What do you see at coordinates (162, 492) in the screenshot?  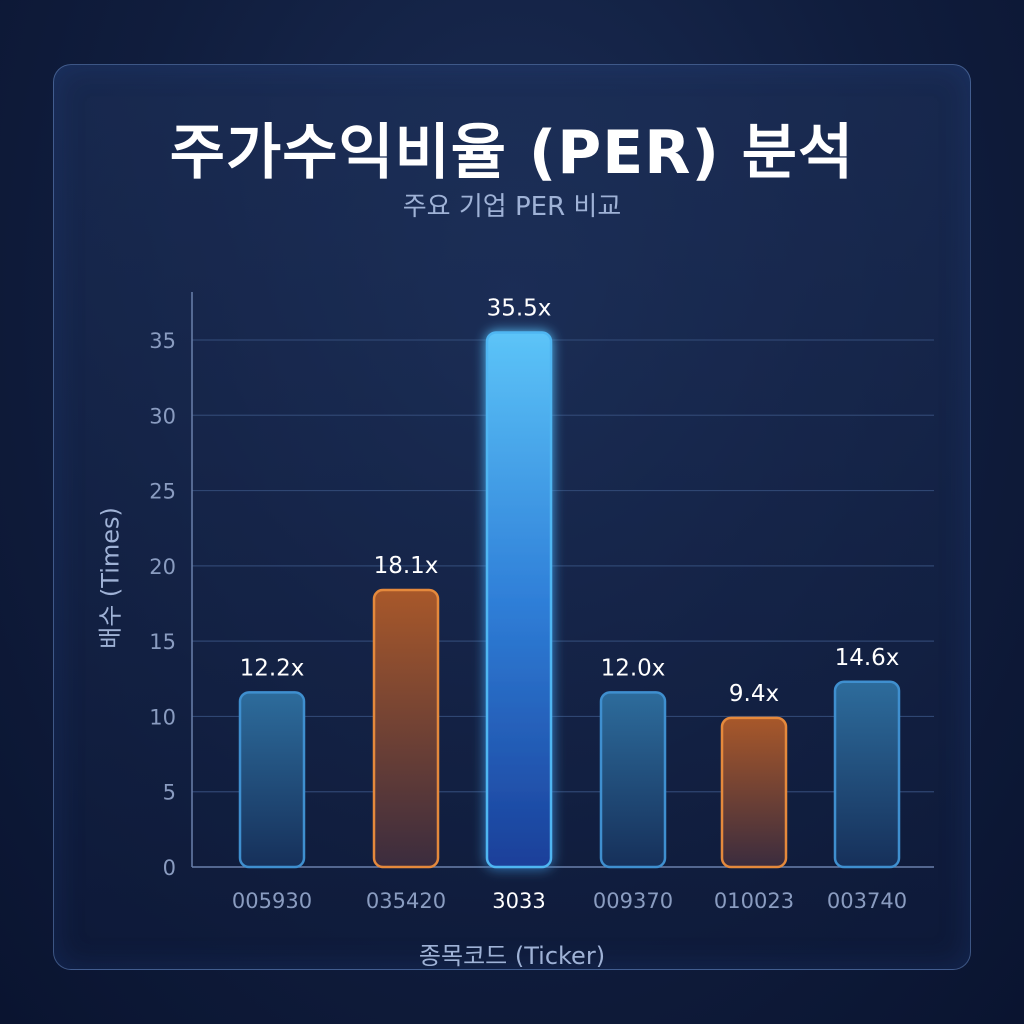 I see `y-tick-label: 25` at bounding box center [162, 492].